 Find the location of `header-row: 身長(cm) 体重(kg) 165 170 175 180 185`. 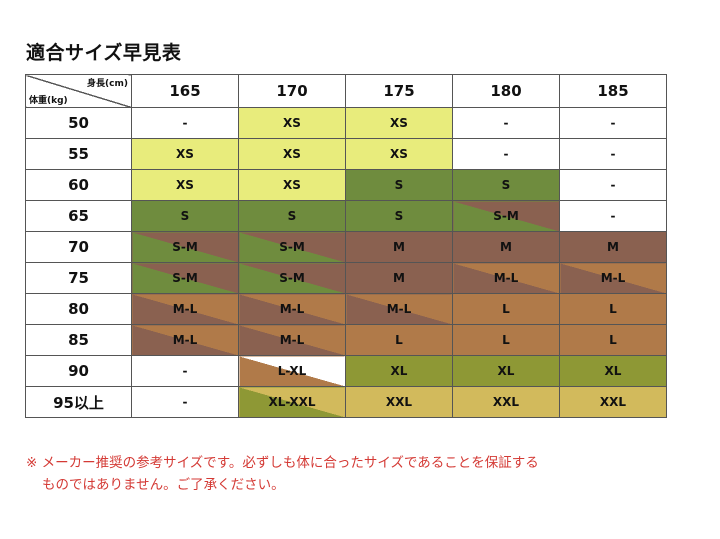

header-row: 身長(cm) 体重(kg) 165 170 175 180 185 is located at coordinates (346, 91).